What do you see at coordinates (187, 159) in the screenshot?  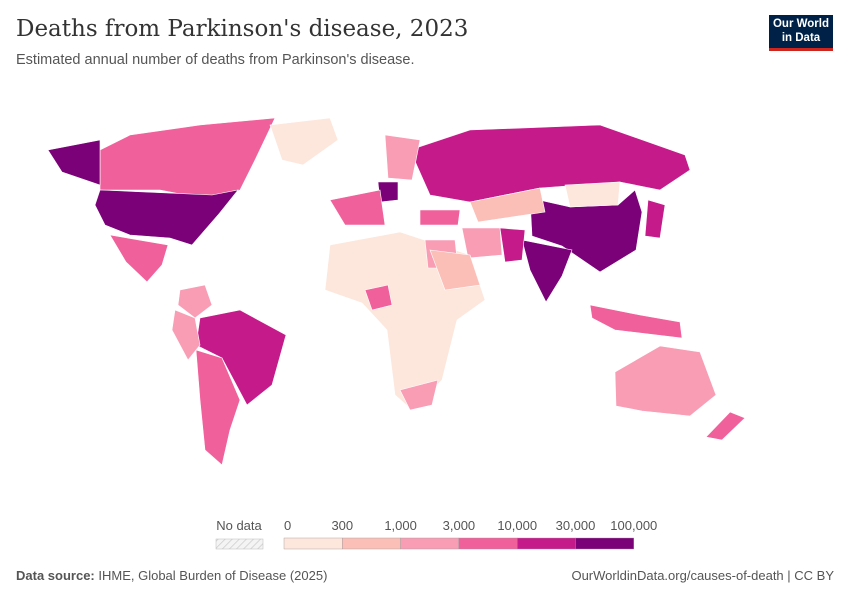 I see `country-canada` at bounding box center [187, 159].